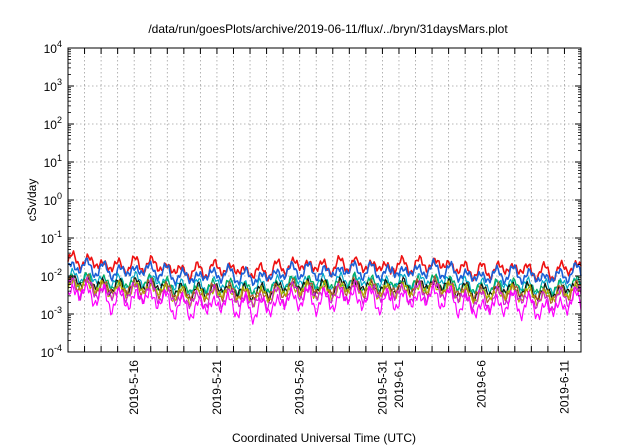 Image resolution: width=640 pixels, height=448 pixels. I want to click on series-group, so click(324, 287).